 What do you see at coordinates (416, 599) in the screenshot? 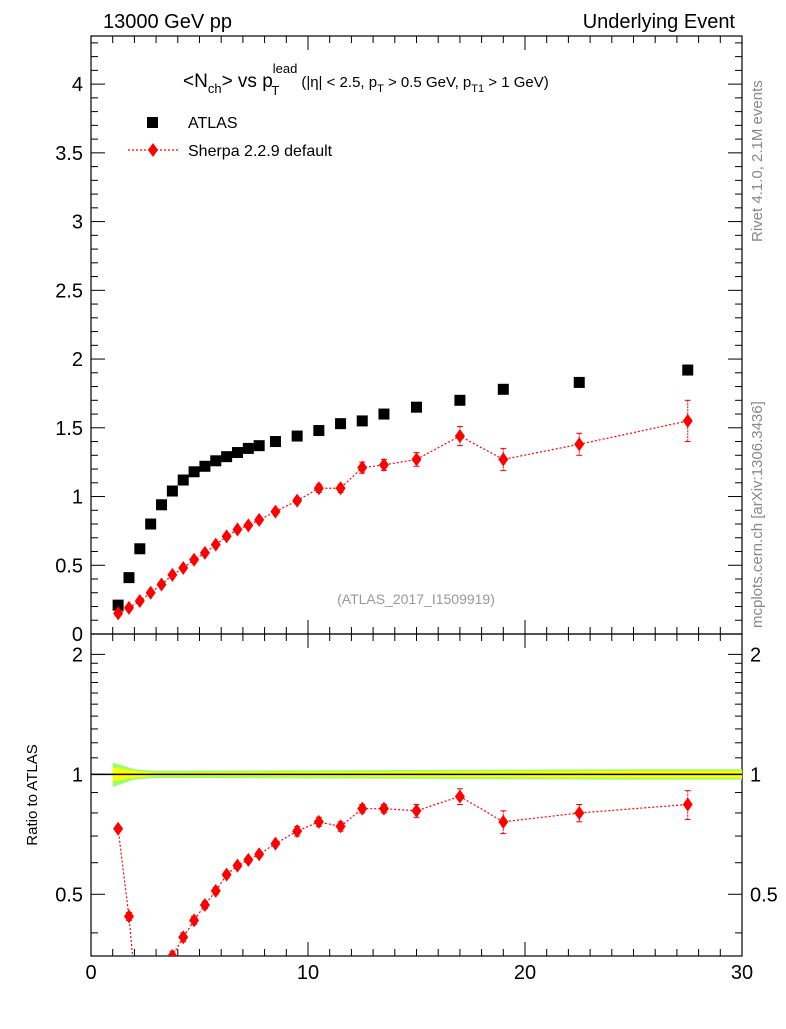
I see `analysis-watermark: (ATLAS_2017_I1509919)` at bounding box center [416, 599].